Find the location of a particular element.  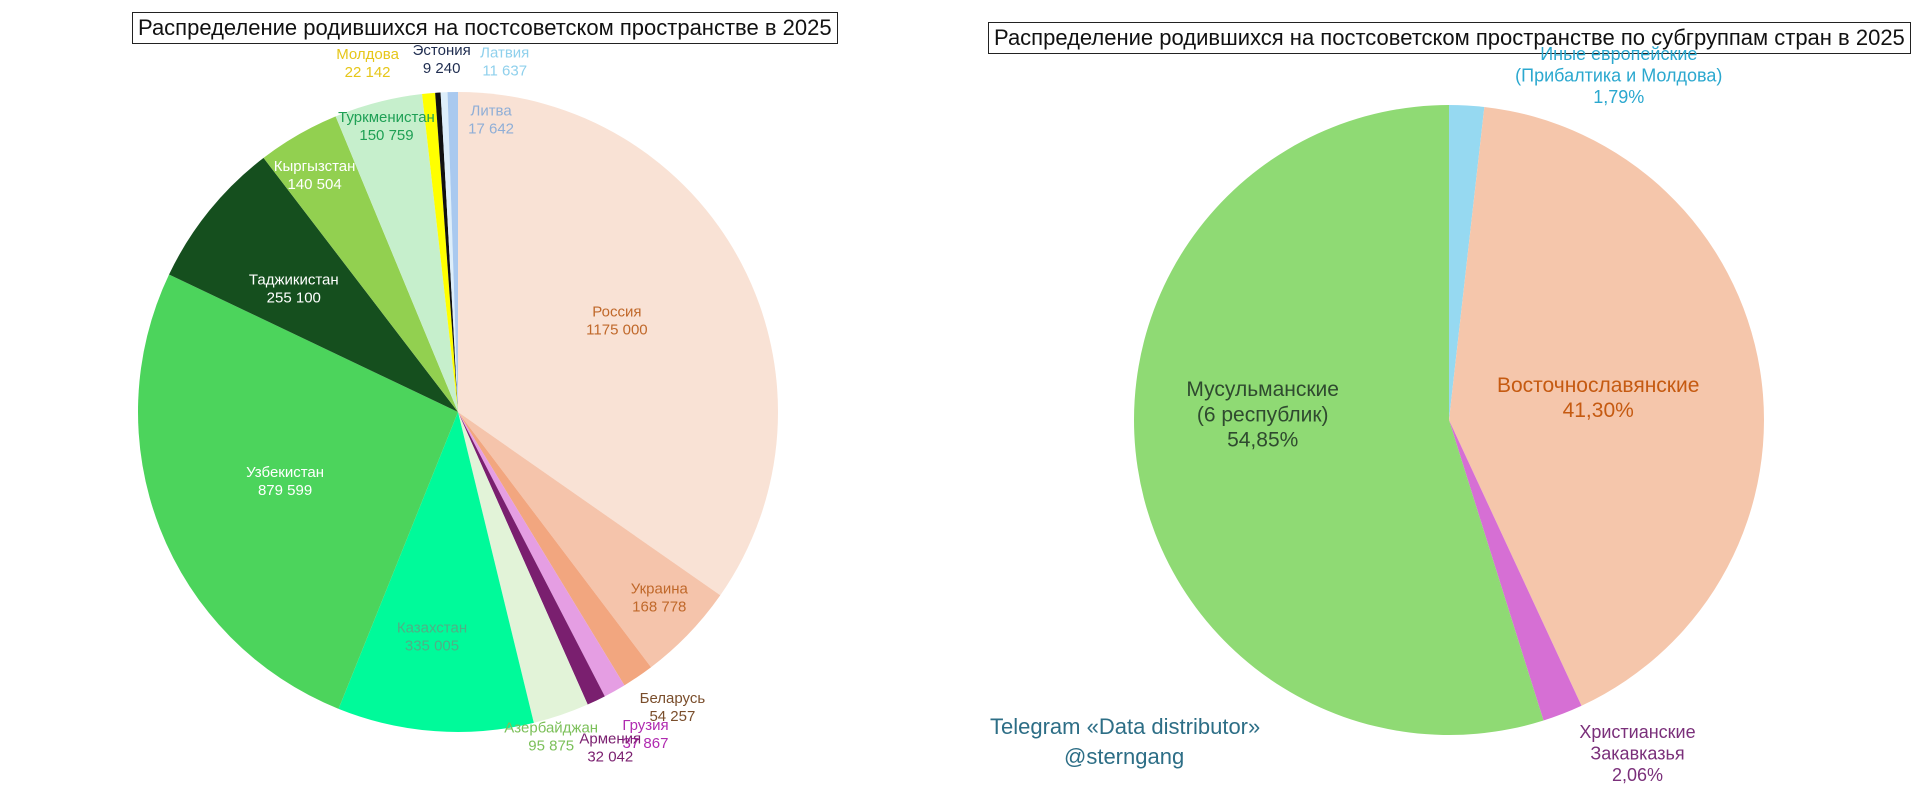

slice-label-3: Мусульманские (6 республик) 54,85% is located at coordinates (1262, 414).